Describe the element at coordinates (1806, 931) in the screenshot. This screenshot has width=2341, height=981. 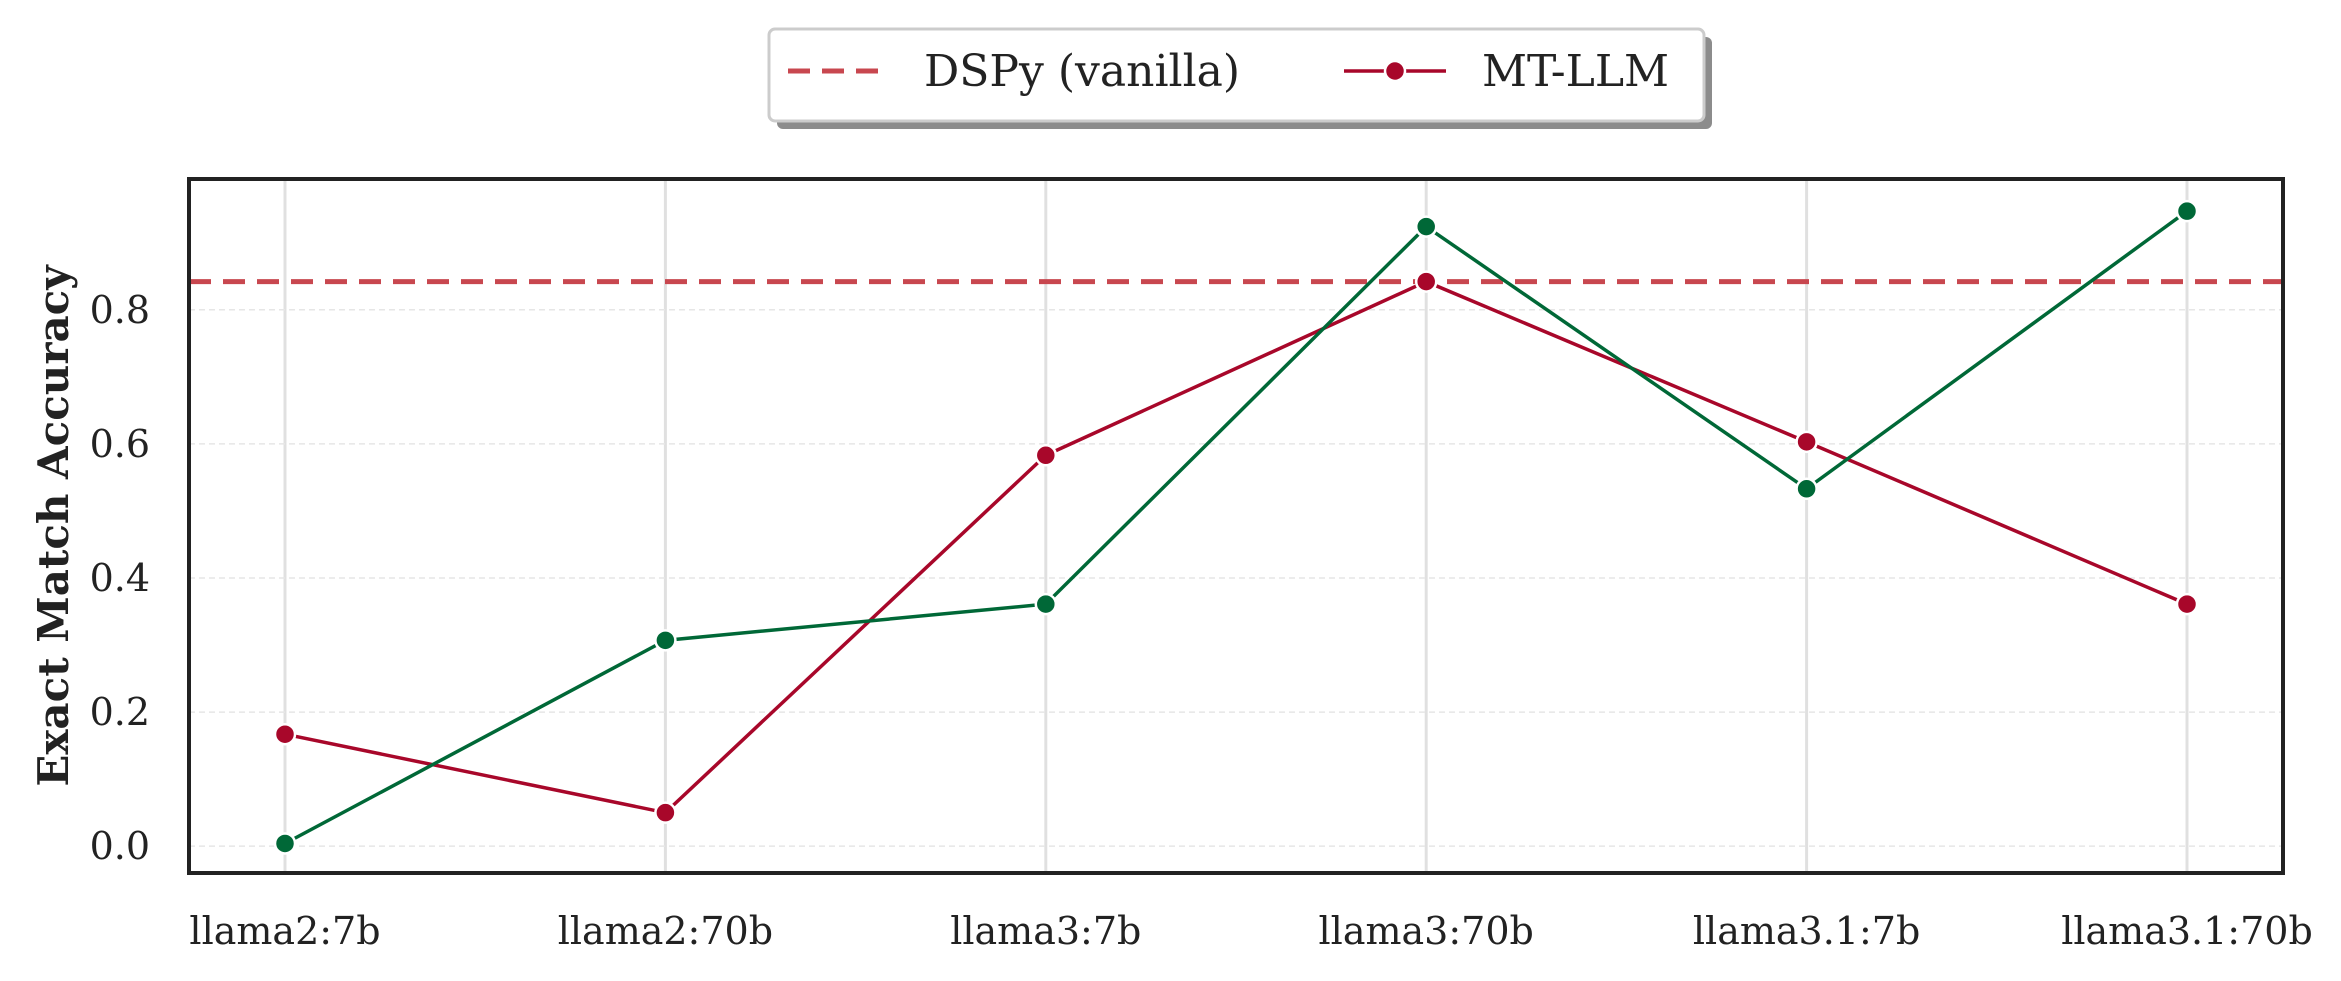
I see `x-tick-label: llama3.1:7b` at that location.